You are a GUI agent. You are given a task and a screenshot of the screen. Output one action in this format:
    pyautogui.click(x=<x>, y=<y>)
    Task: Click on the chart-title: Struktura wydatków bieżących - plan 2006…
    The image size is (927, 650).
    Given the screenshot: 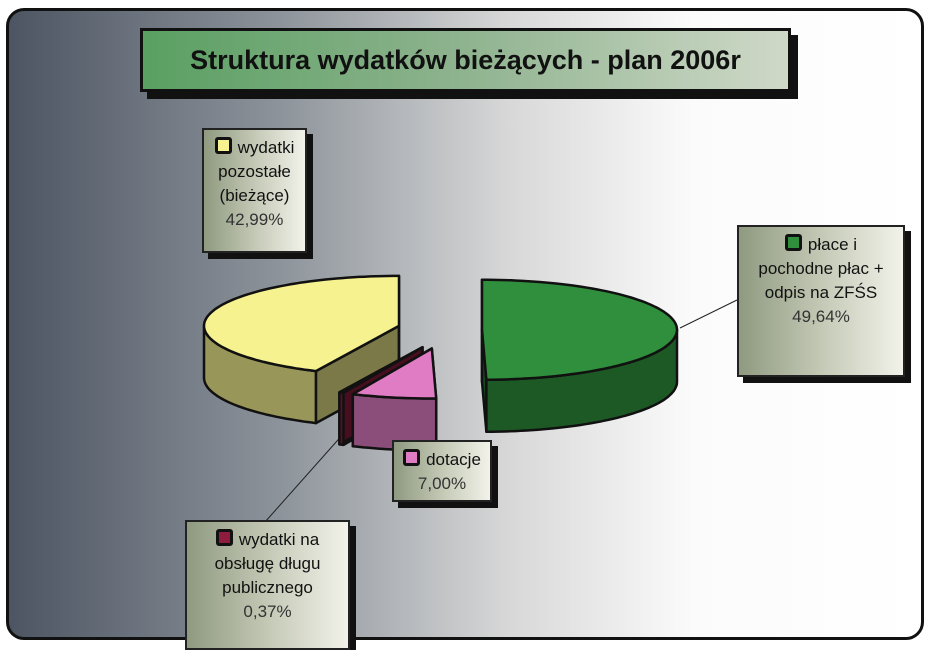 What is the action you would take?
    pyautogui.click(x=465, y=60)
    